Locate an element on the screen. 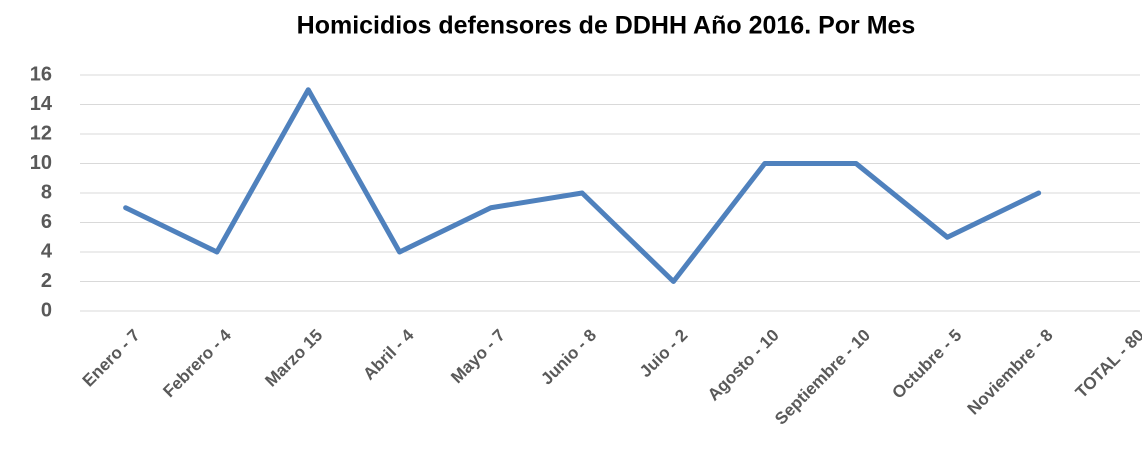 The height and width of the screenshot is (457, 1142). x-tick-label: Octubre - 5 is located at coordinates (926, 364).